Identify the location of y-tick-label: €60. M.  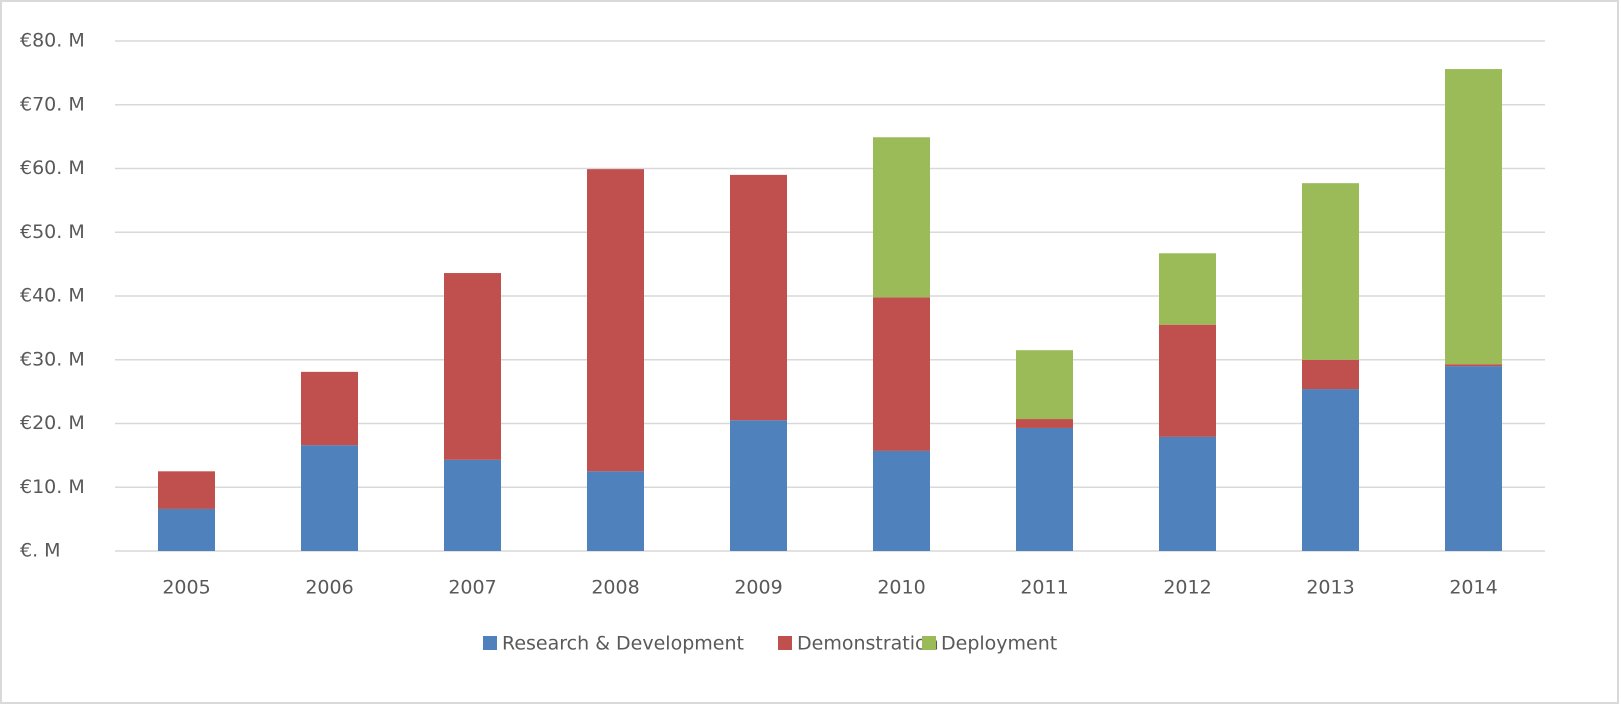
(52, 168).